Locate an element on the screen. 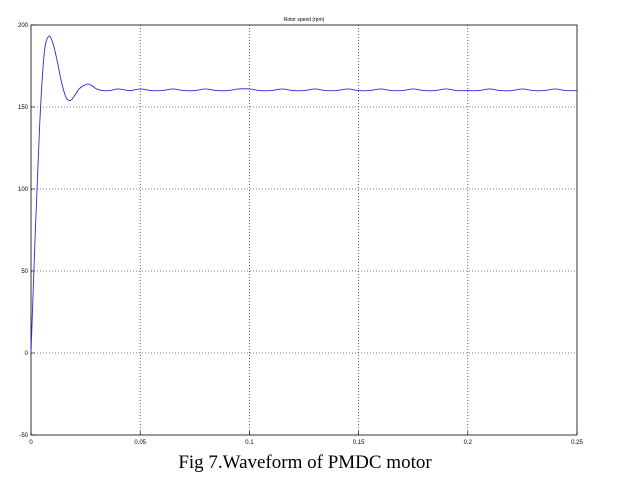  x-tick-label: 0.05 is located at coordinates (140, 443).